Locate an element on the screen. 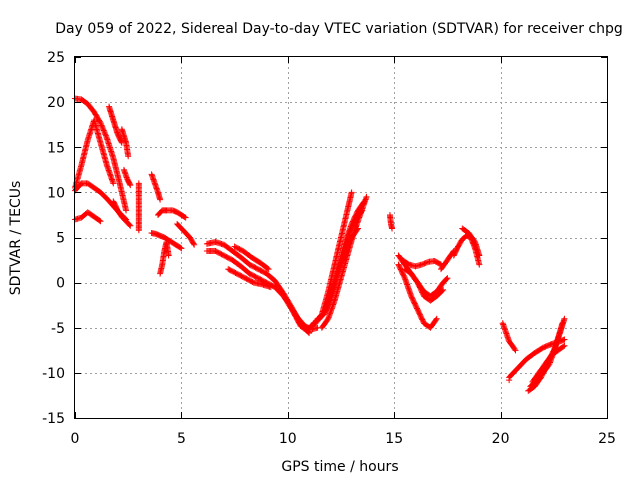  x-axis-label: GPS time / hours is located at coordinates (339, 467).